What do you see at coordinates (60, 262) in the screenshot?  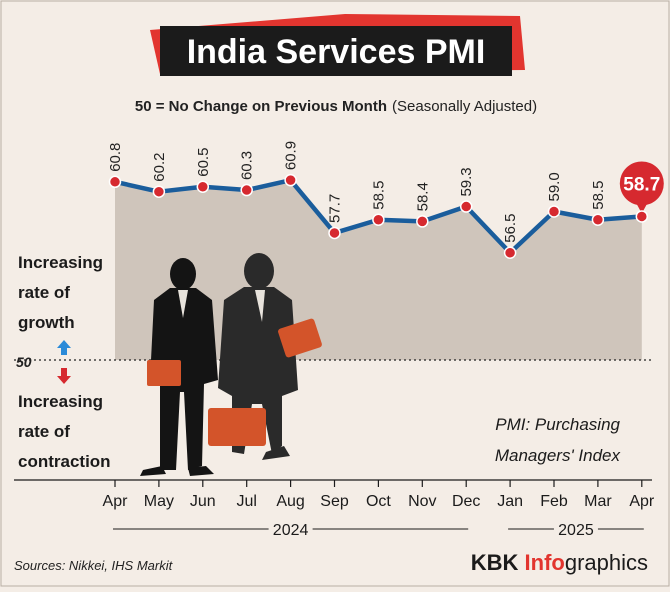 I see `growth-line-1: Increasing` at bounding box center [60, 262].